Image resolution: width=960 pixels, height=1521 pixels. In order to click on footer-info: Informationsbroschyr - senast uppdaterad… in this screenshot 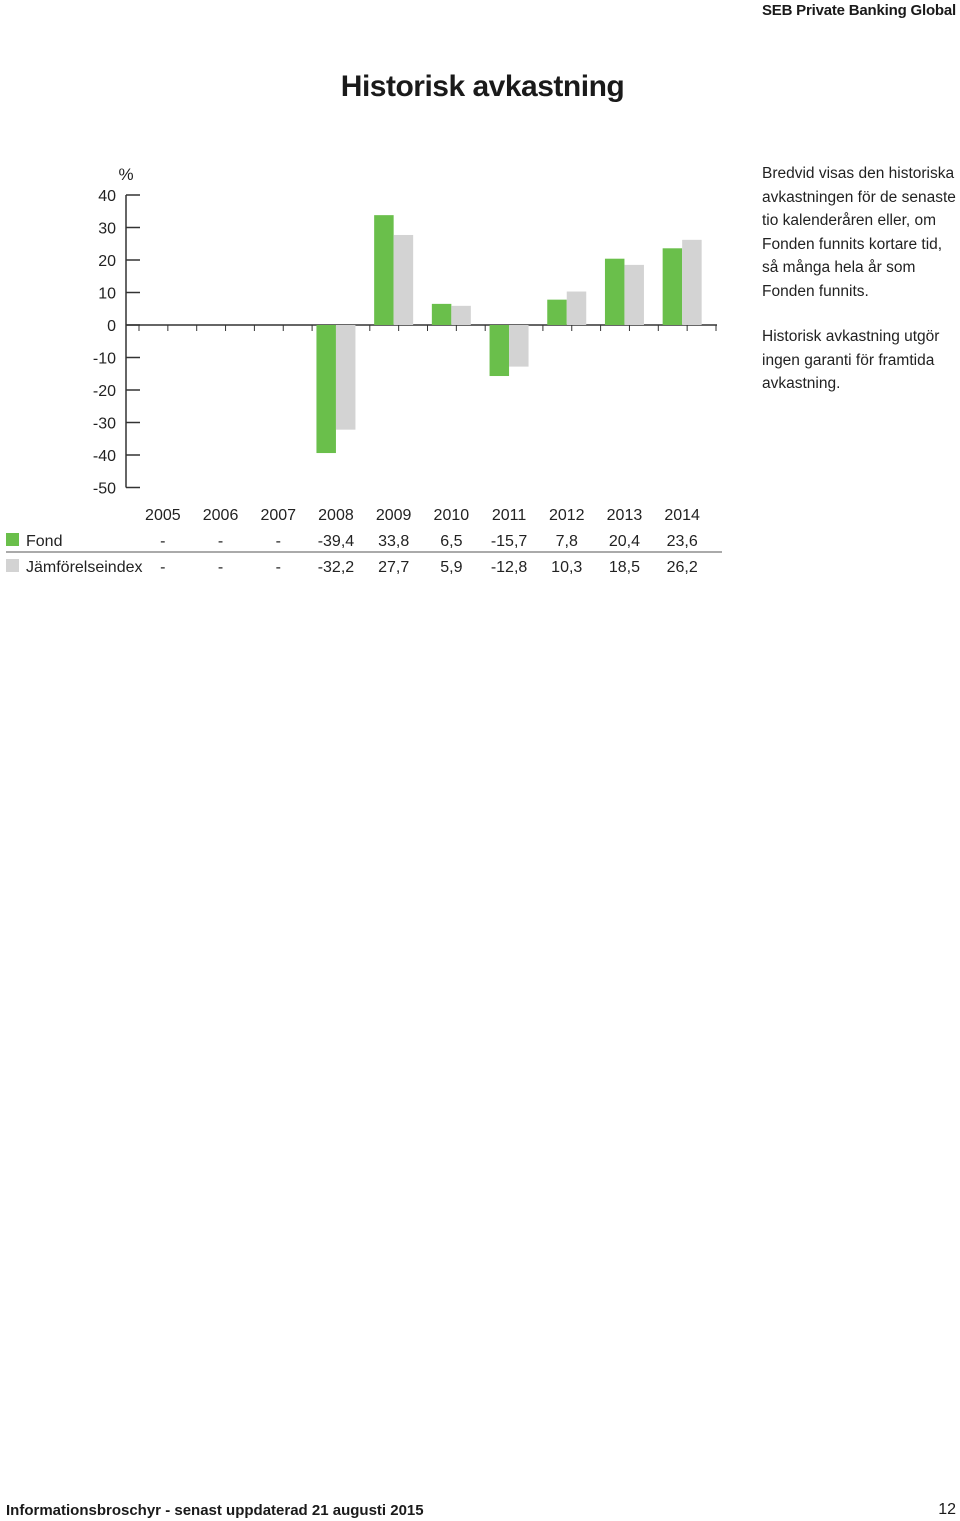, I will do `click(215, 1510)`.